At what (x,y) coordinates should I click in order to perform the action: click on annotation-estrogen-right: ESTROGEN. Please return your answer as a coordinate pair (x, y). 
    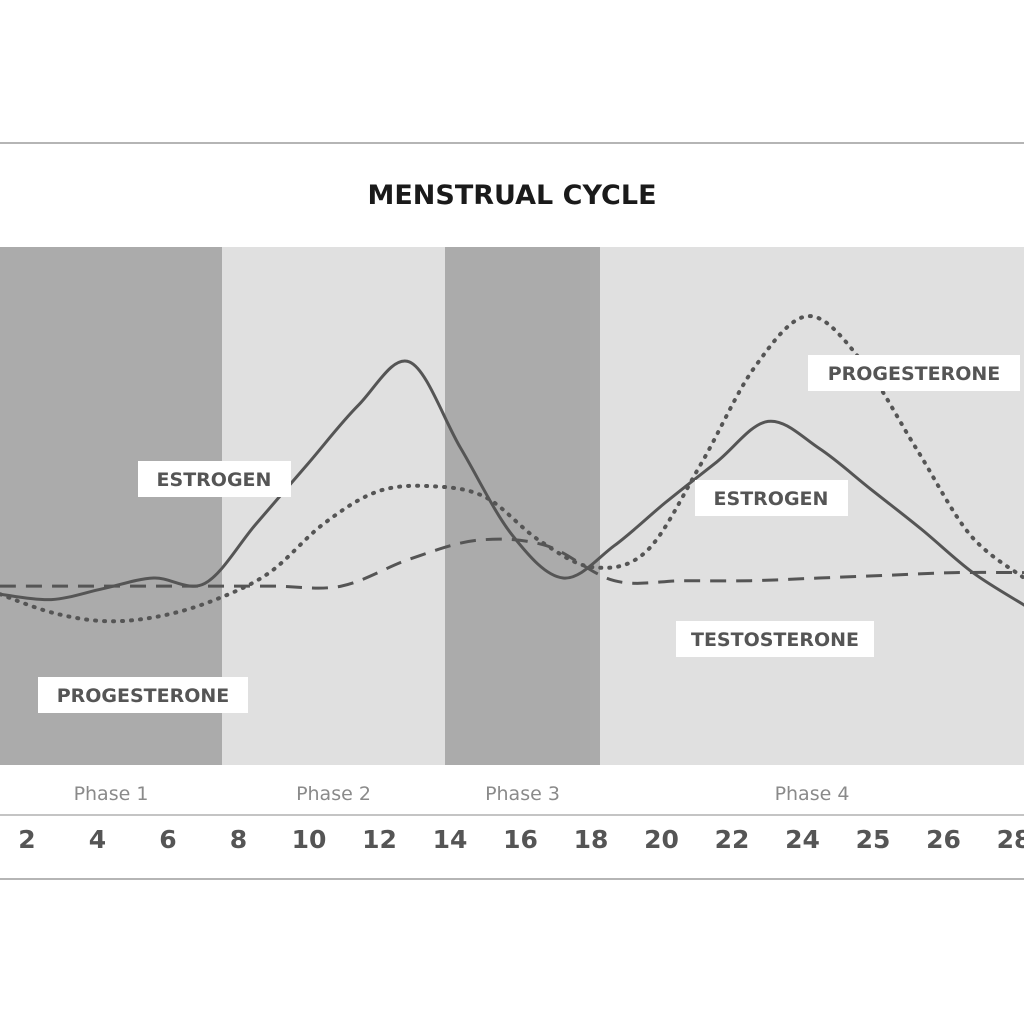
    Looking at the image, I should click on (771, 498).